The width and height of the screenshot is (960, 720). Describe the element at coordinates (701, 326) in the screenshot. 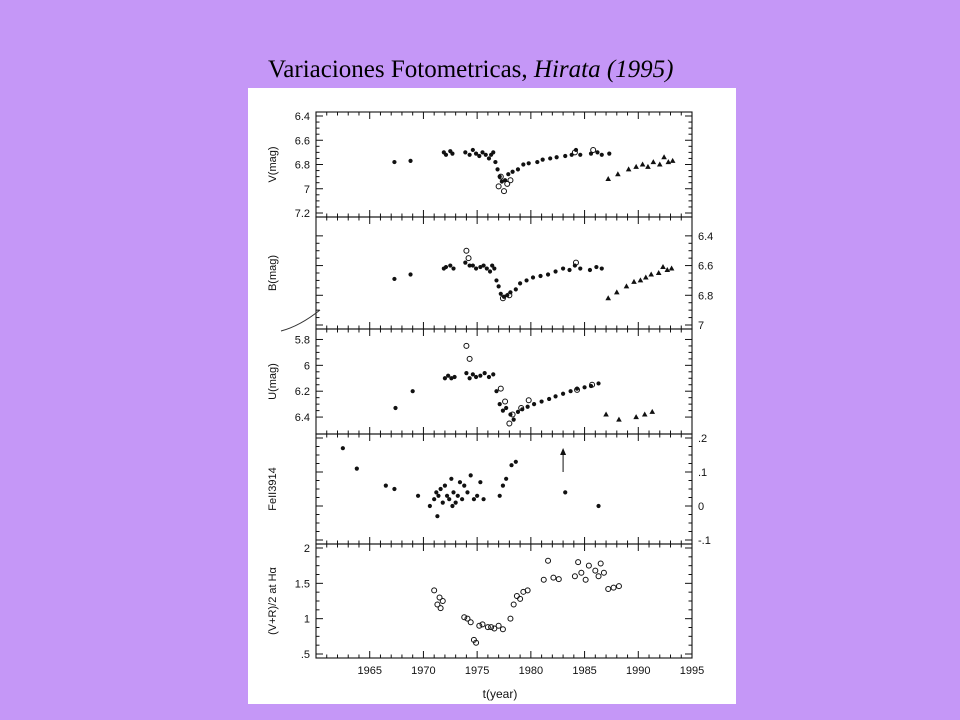

I see `y-tick-label: 7` at that location.